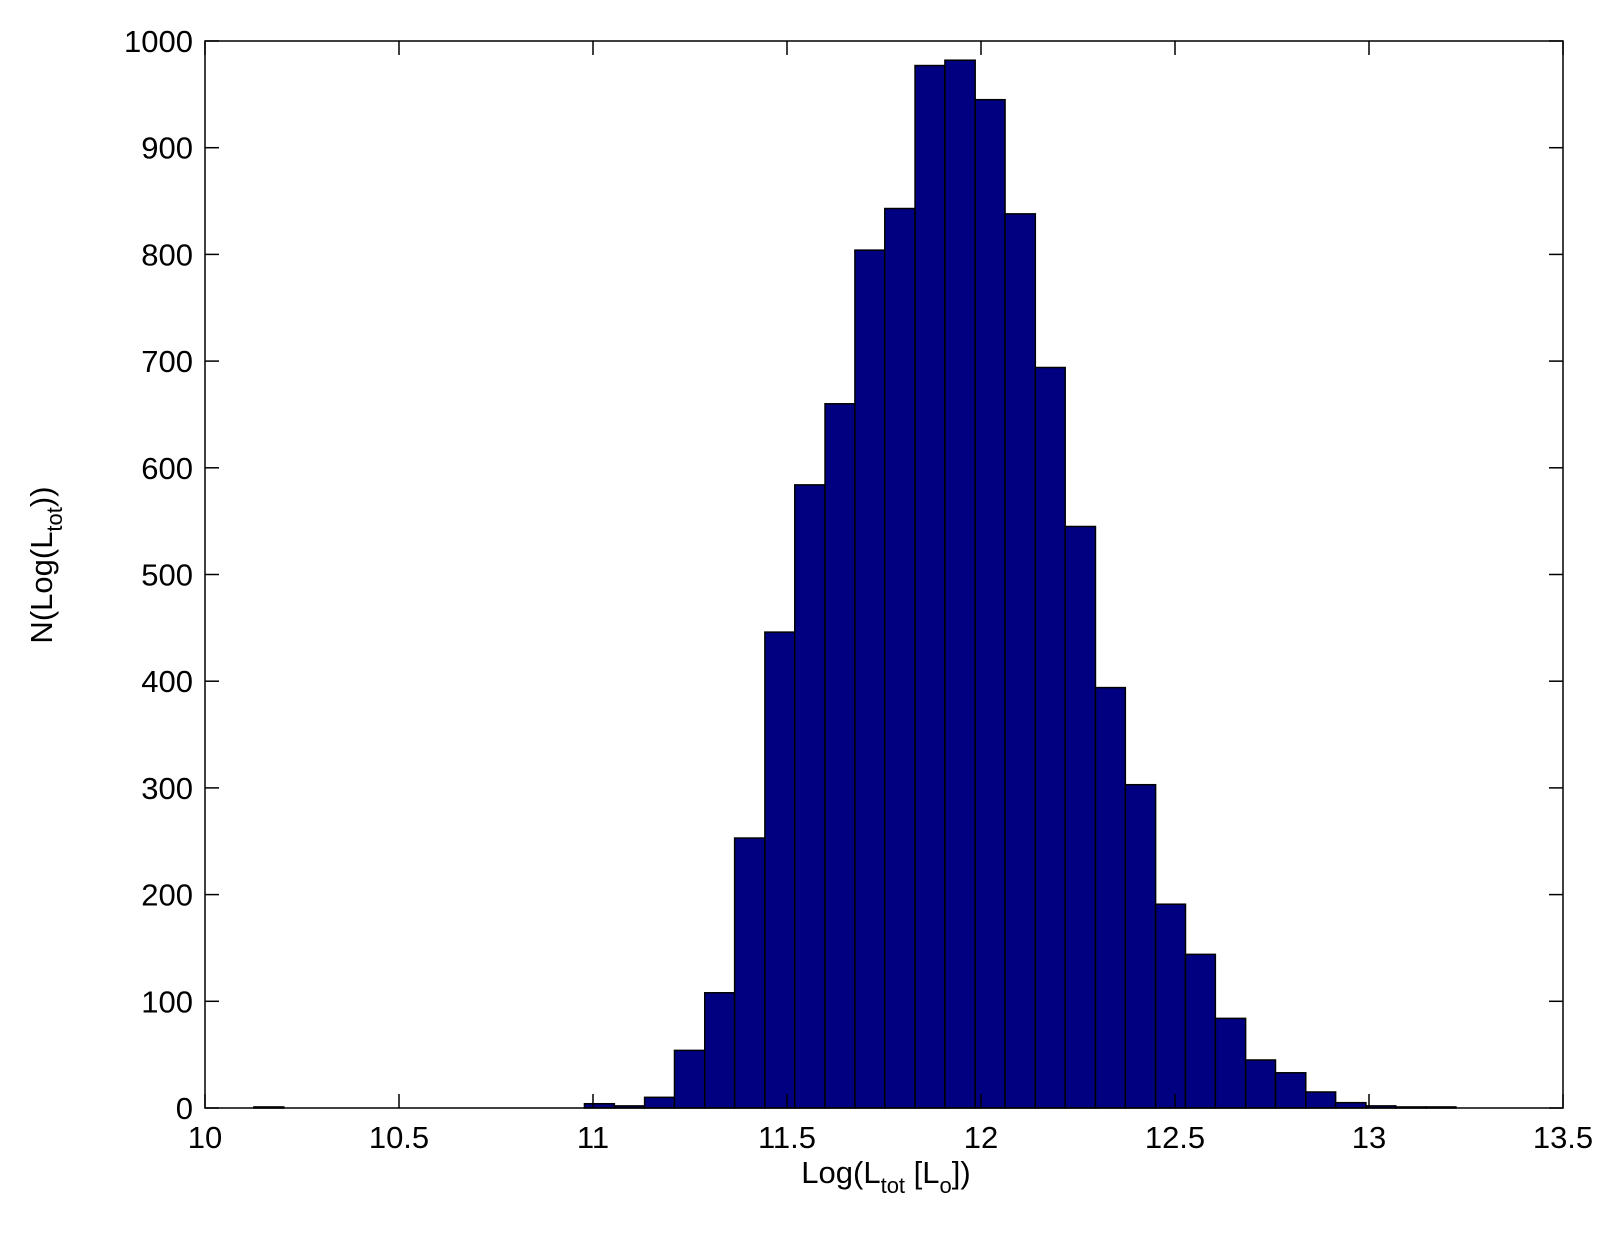  What do you see at coordinates (787, 1137) in the screenshot?
I see `x-tick-label: 11.5` at bounding box center [787, 1137].